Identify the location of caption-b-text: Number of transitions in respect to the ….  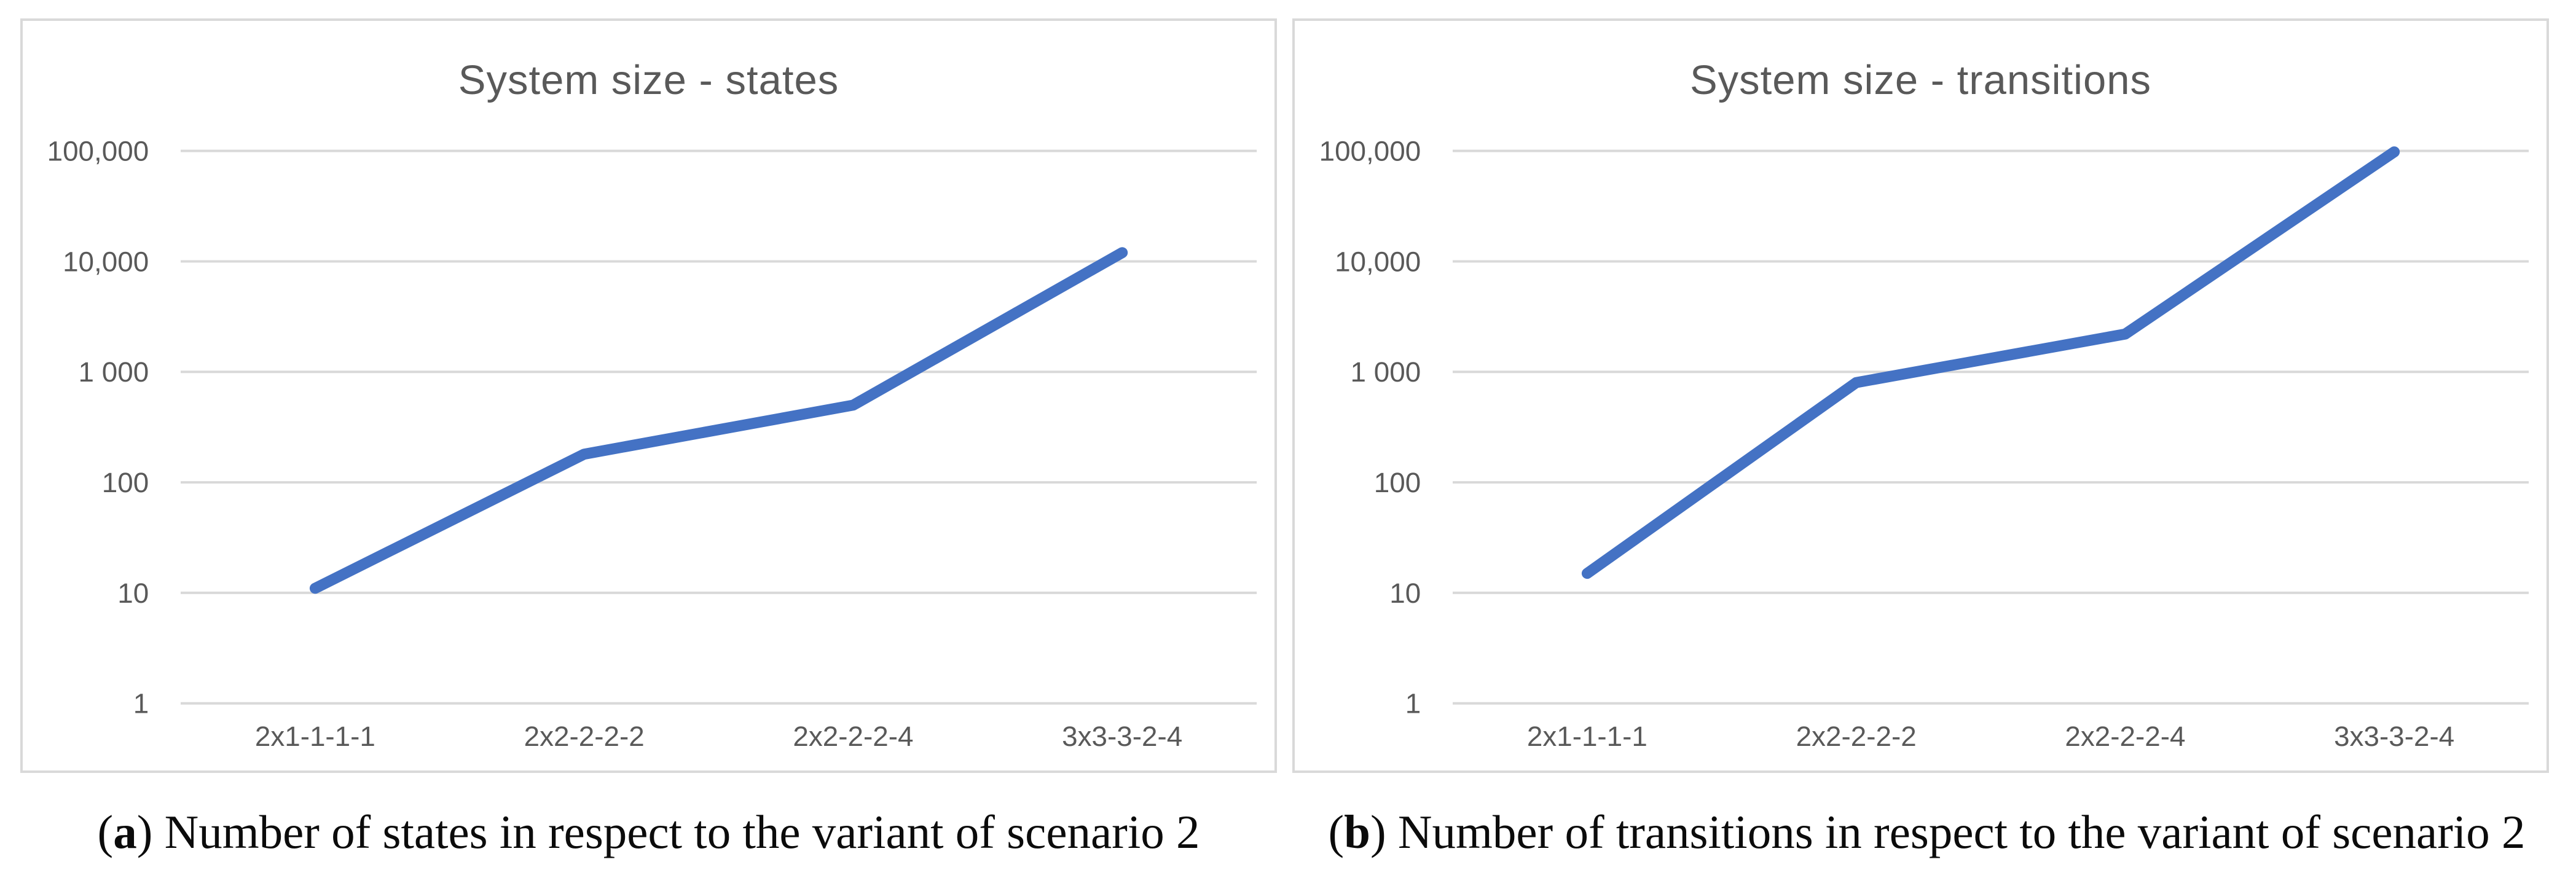
(1961, 831).